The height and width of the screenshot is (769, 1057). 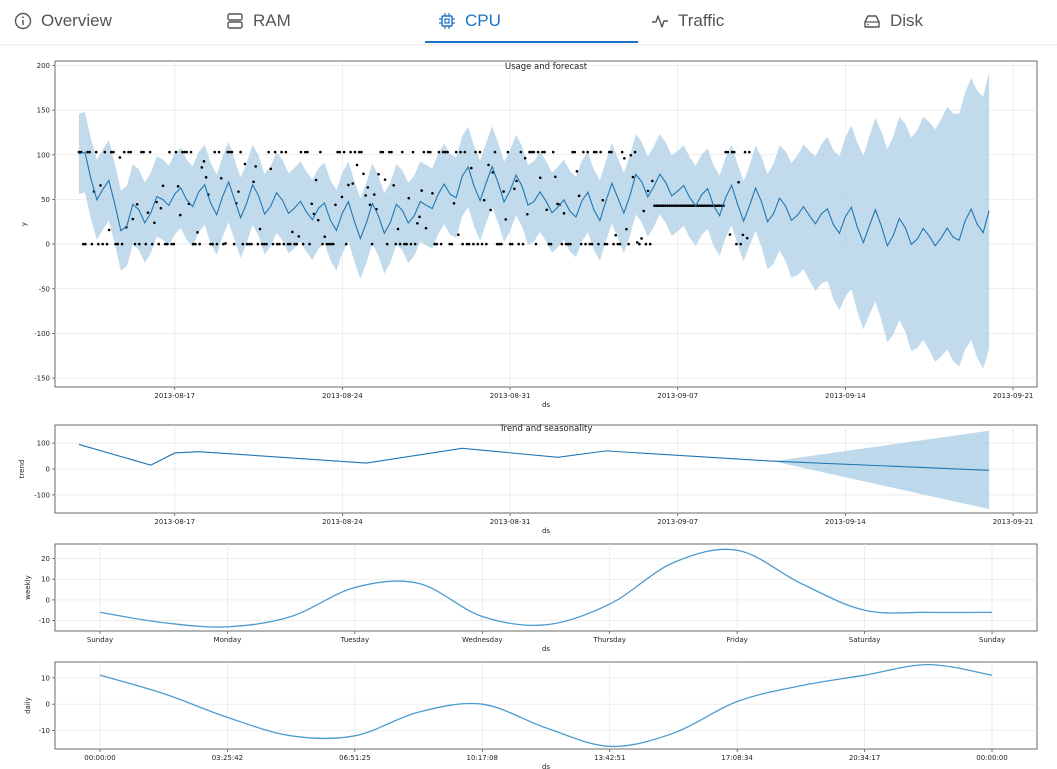 I want to click on y-axis-label: y, so click(x=24, y=224).